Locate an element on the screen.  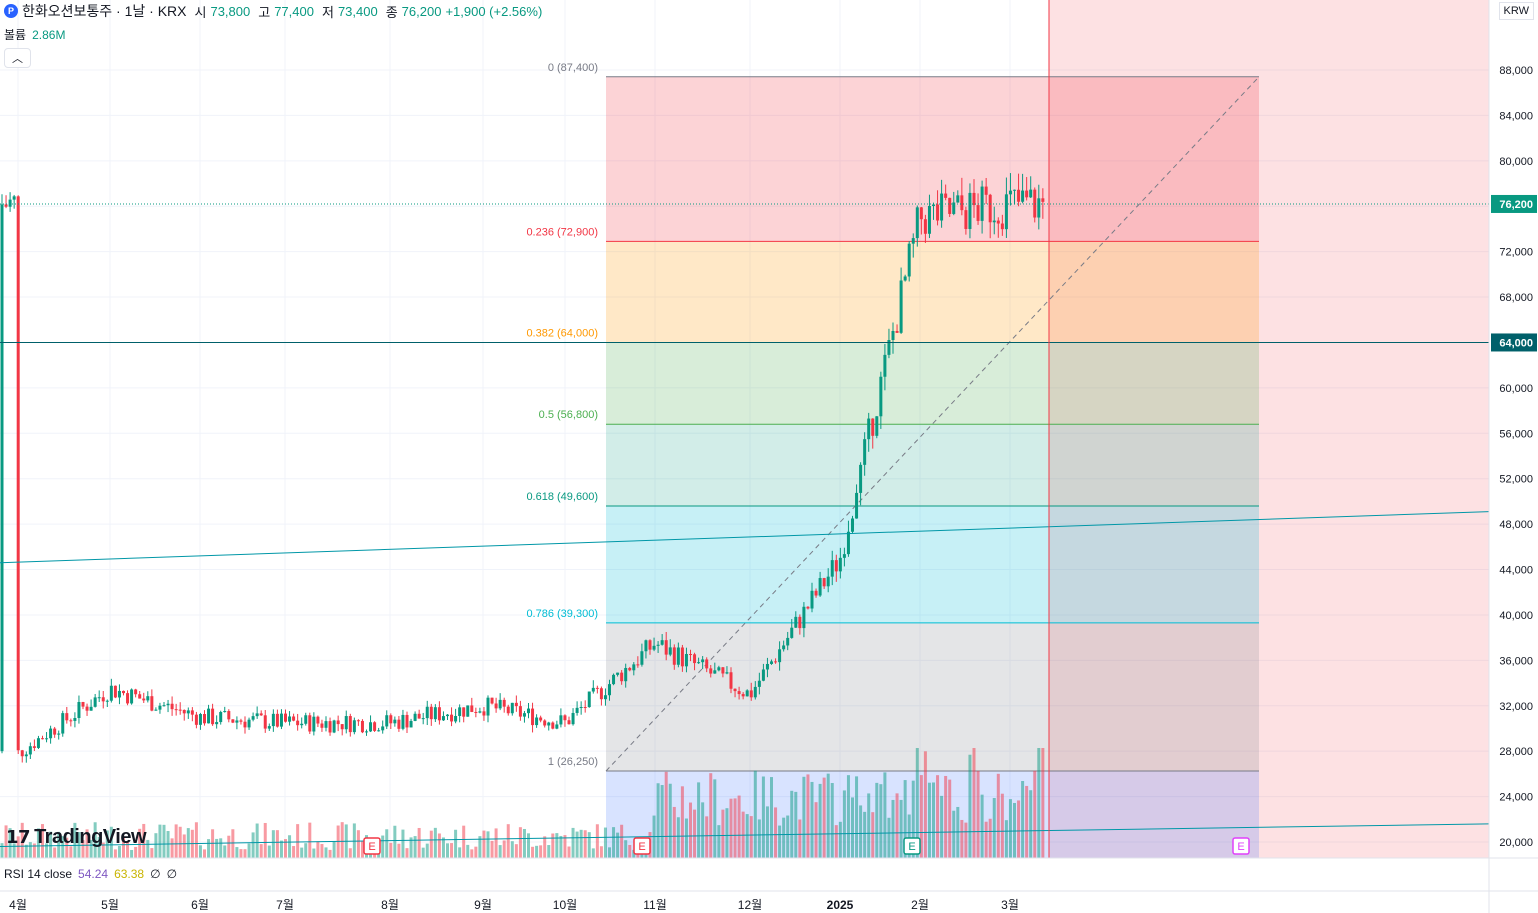
volume-legend: 볼륨 2.86M is located at coordinates (34, 34).